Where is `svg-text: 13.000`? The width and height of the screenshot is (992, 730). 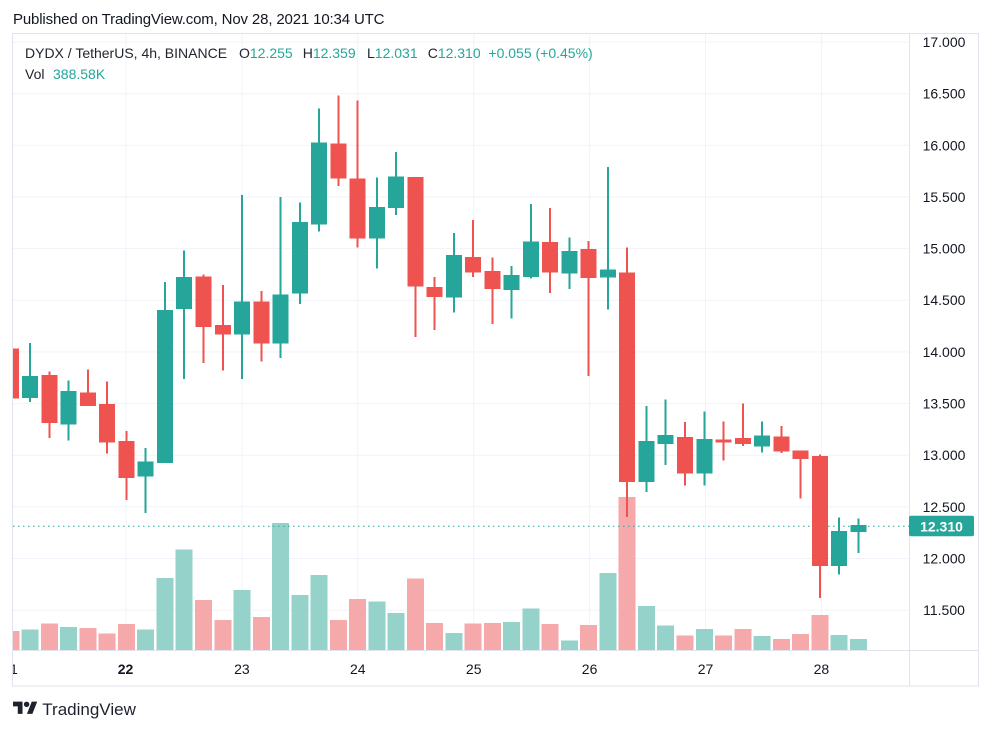 svg-text: 13.000 is located at coordinates (944, 455).